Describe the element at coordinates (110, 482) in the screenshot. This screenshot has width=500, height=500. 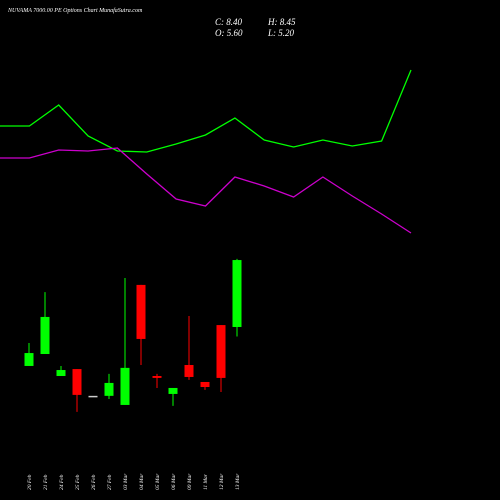
I see `x-tick-label: 27 Feb` at that location.